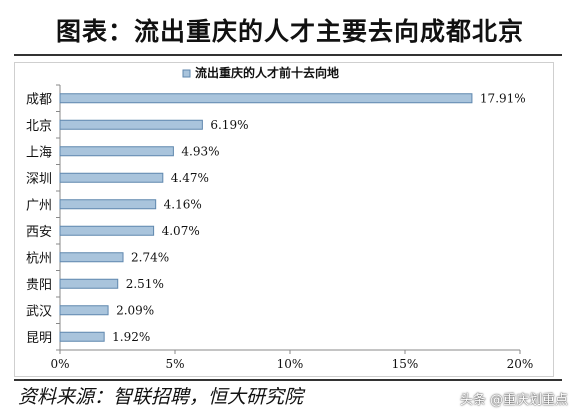  Describe the element at coordinates (288, 55) in the screenshot. I see `title-divider` at that location.